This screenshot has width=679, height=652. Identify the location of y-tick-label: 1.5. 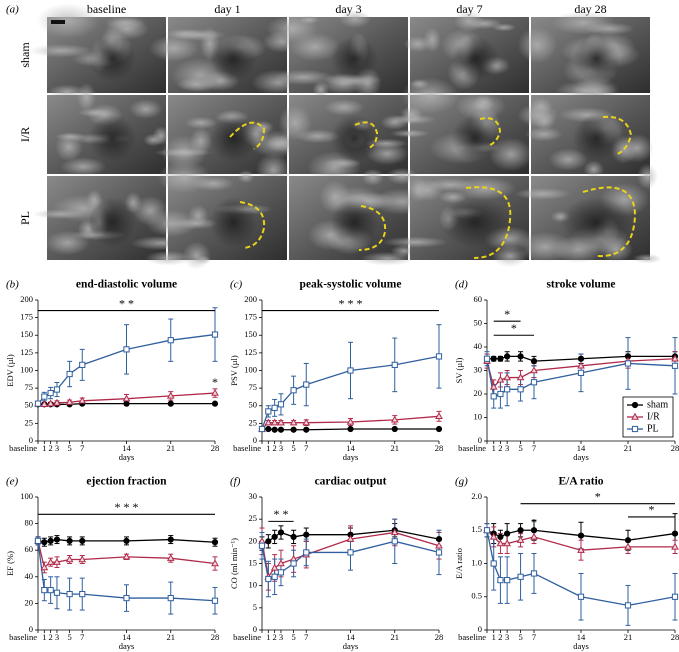
(476, 529).